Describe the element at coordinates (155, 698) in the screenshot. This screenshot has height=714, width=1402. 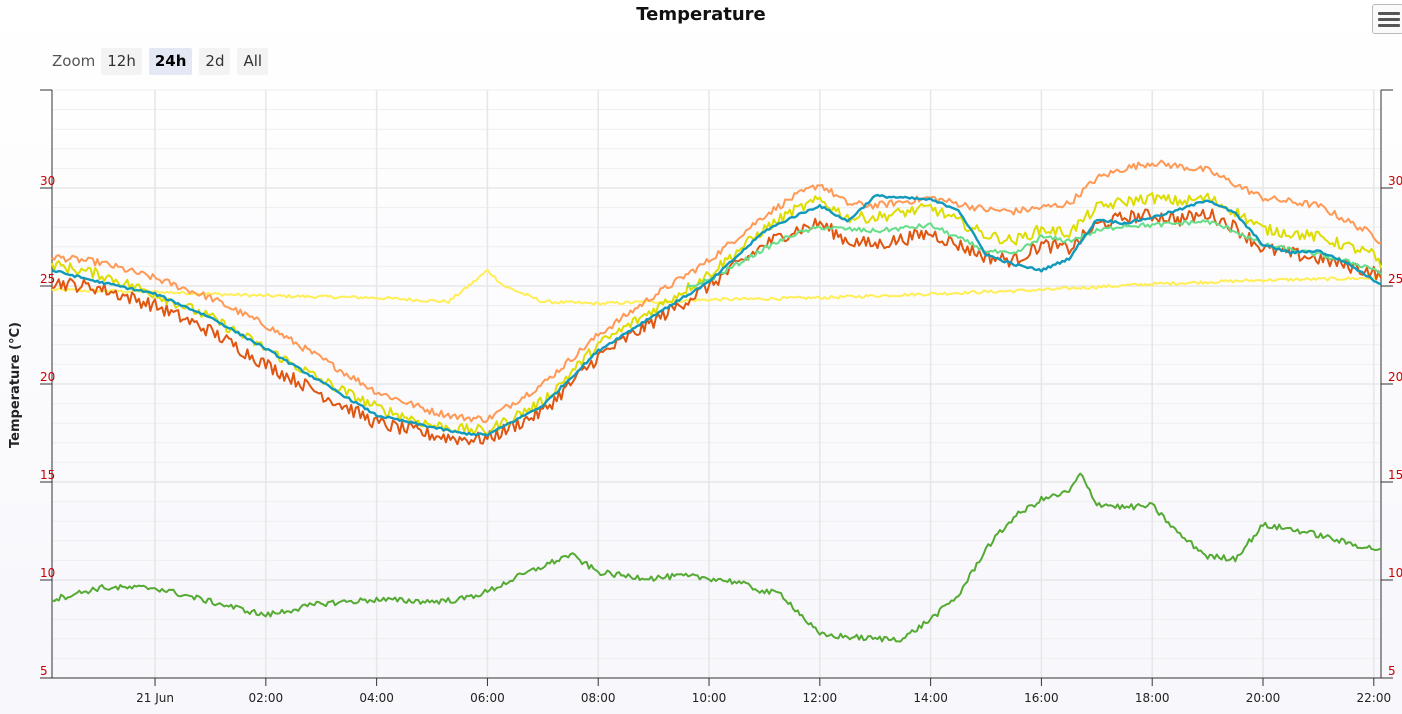
I see `x-tick-label: 21 Jun` at that location.